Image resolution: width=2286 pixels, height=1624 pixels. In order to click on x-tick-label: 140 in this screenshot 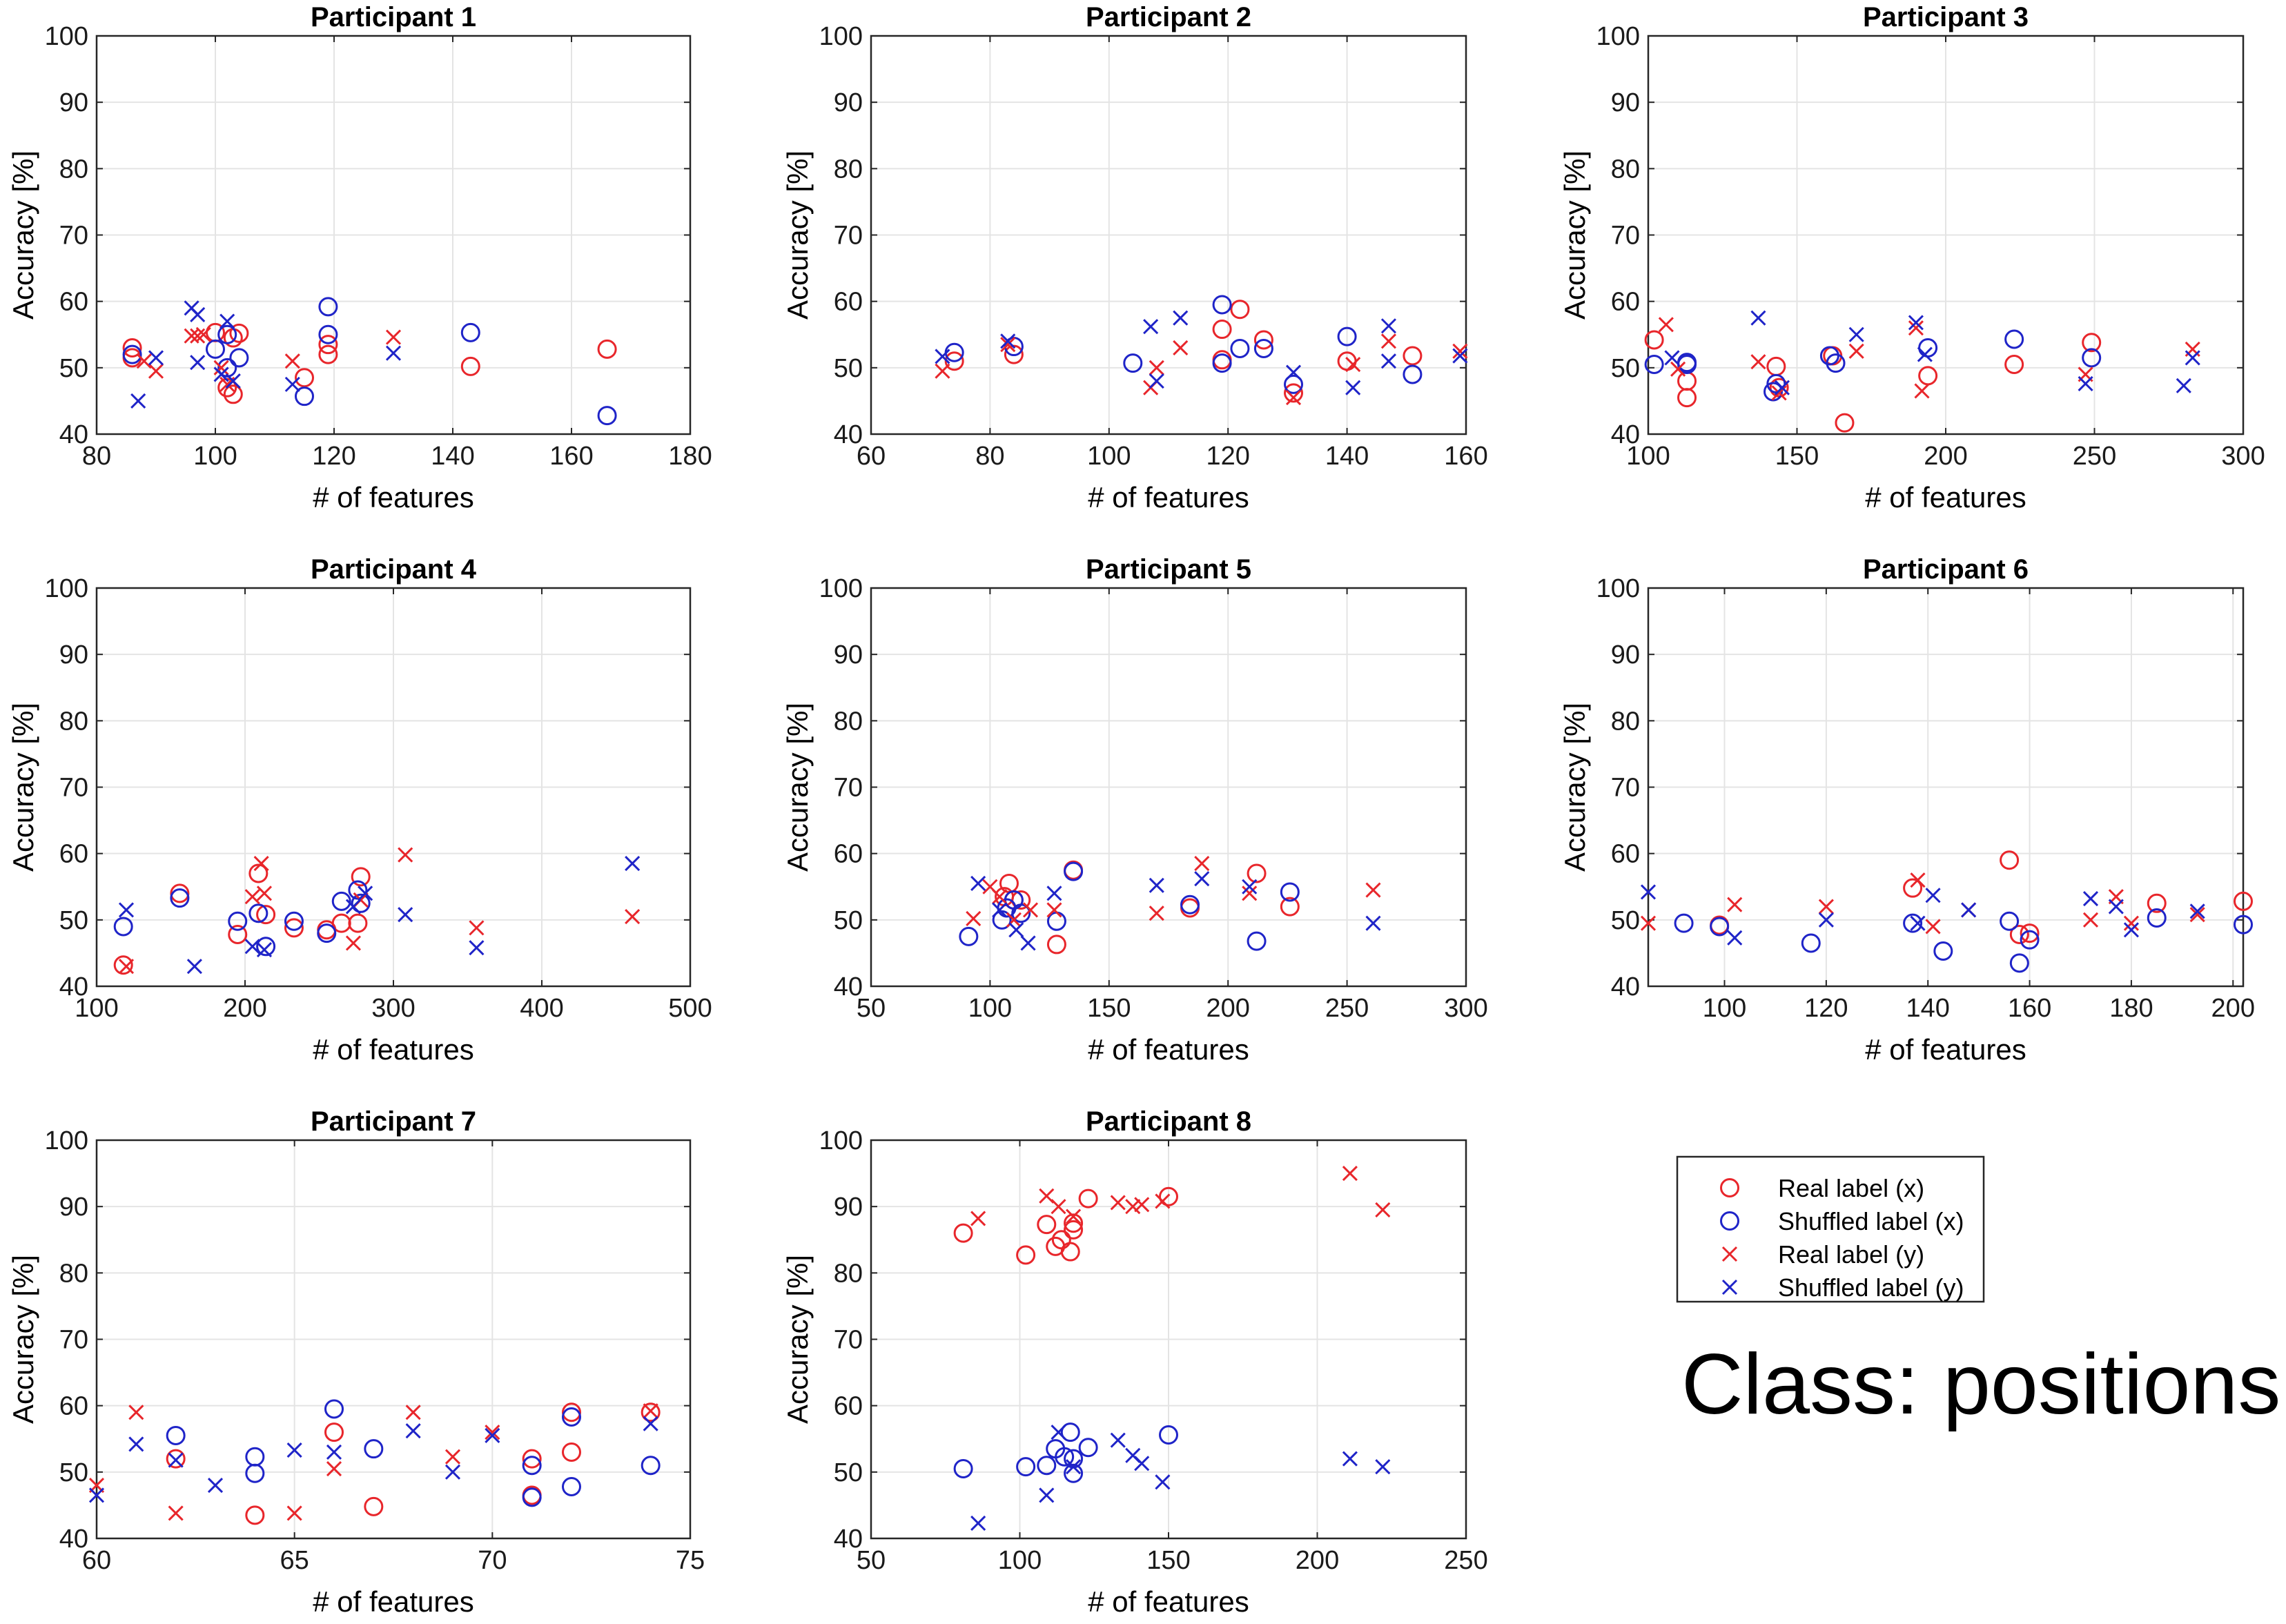, I will do `click(1347, 456)`.